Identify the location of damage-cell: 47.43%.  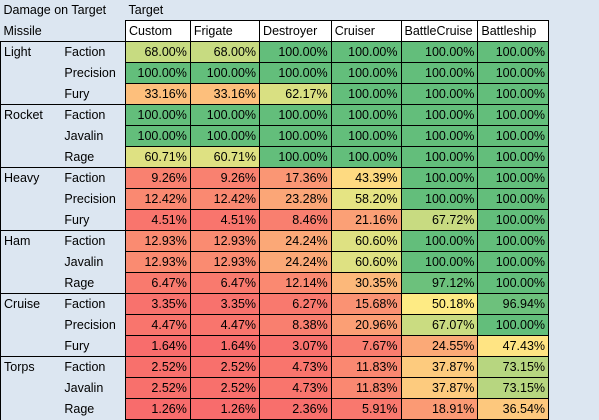
(513, 346).